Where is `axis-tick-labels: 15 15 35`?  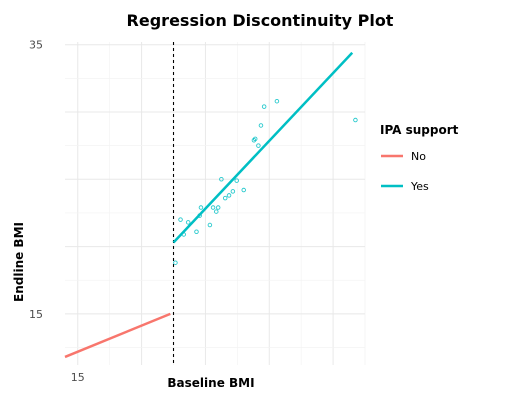 axis-tick-labels: 15 15 35 is located at coordinates (57, 211).